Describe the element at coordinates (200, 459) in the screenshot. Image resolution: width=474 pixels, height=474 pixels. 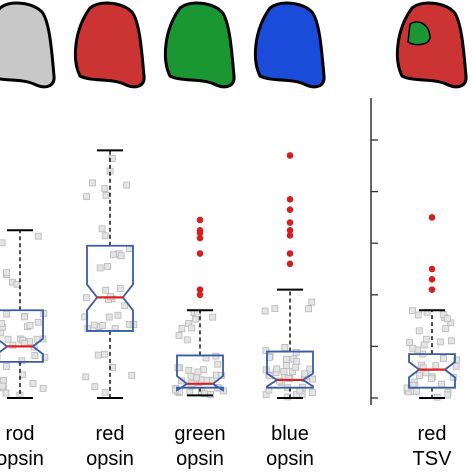
I see `category-label-0-2-line2: opsin` at that location.